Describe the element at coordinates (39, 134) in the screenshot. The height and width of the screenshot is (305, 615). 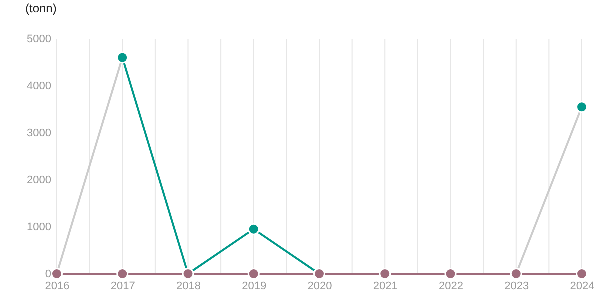
I see `y-tick-label: 3000` at that location.